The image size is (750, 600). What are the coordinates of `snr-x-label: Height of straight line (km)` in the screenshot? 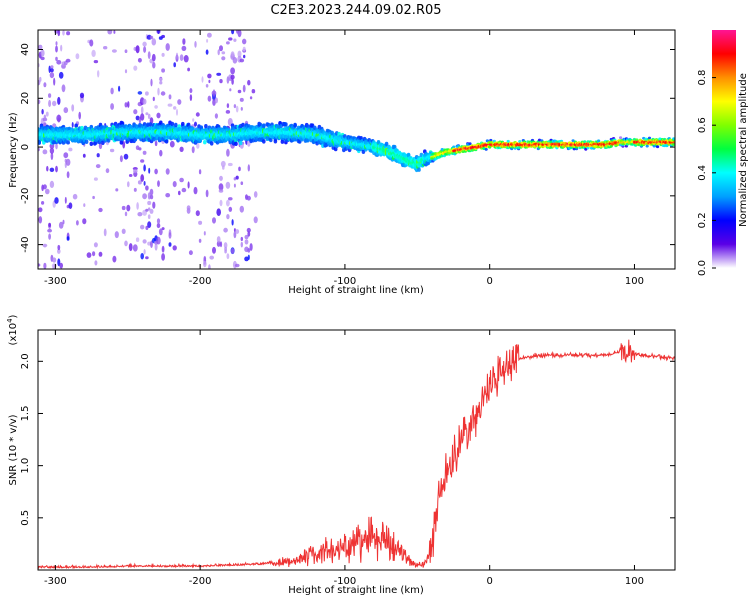 It's located at (356, 590).